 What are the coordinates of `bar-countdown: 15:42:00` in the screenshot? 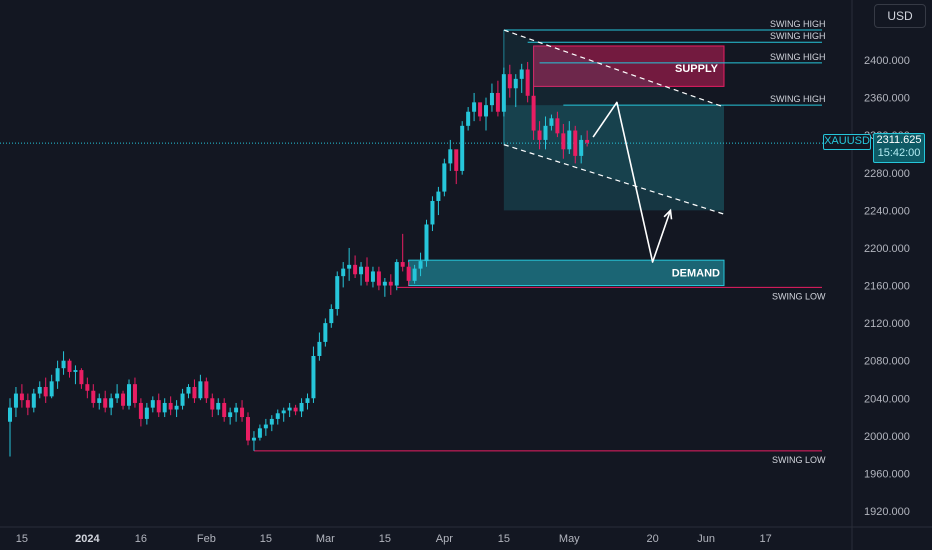 It's located at (899, 153).